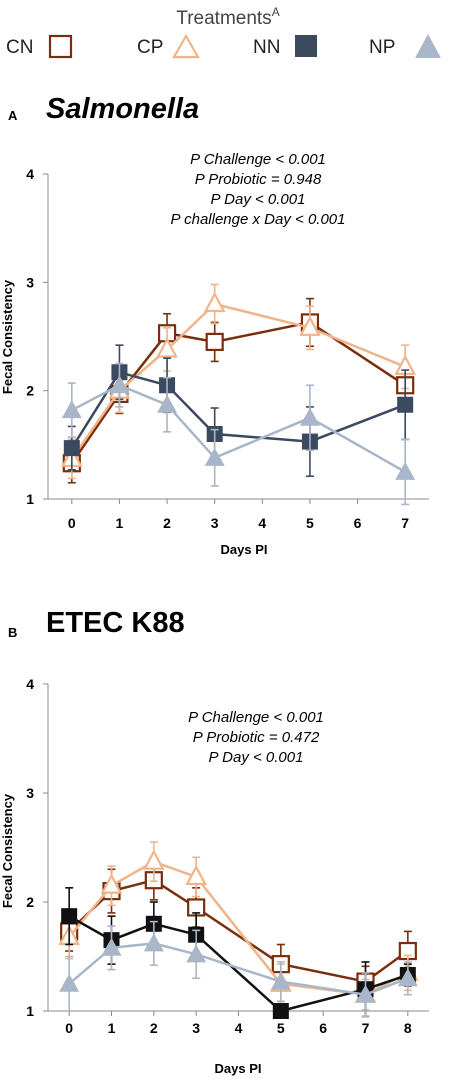 The height and width of the screenshot is (1084, 457). What do you see at coordinates (122, 109) in the screenshot?
I see `panel-a-title: Salmonella` at bounding box center [122, 109].